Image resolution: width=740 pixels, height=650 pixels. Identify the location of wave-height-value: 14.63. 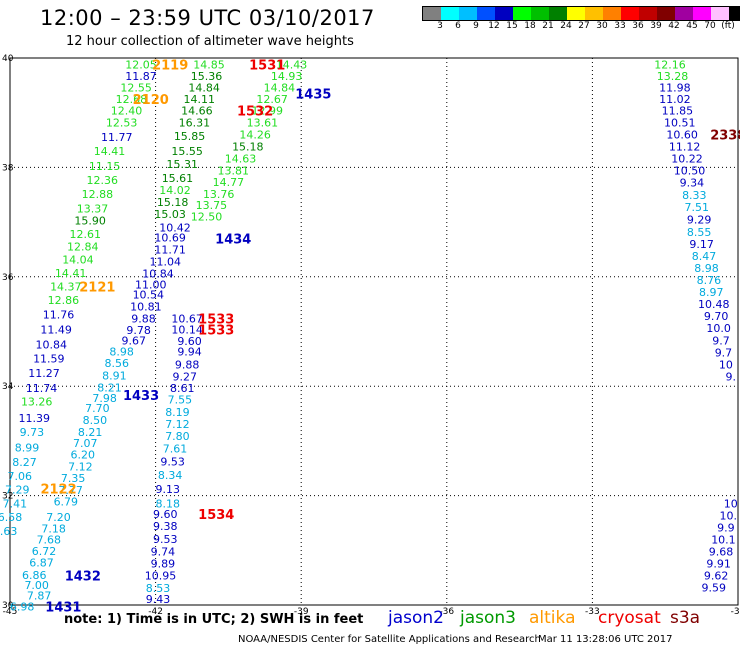
(241, 159).